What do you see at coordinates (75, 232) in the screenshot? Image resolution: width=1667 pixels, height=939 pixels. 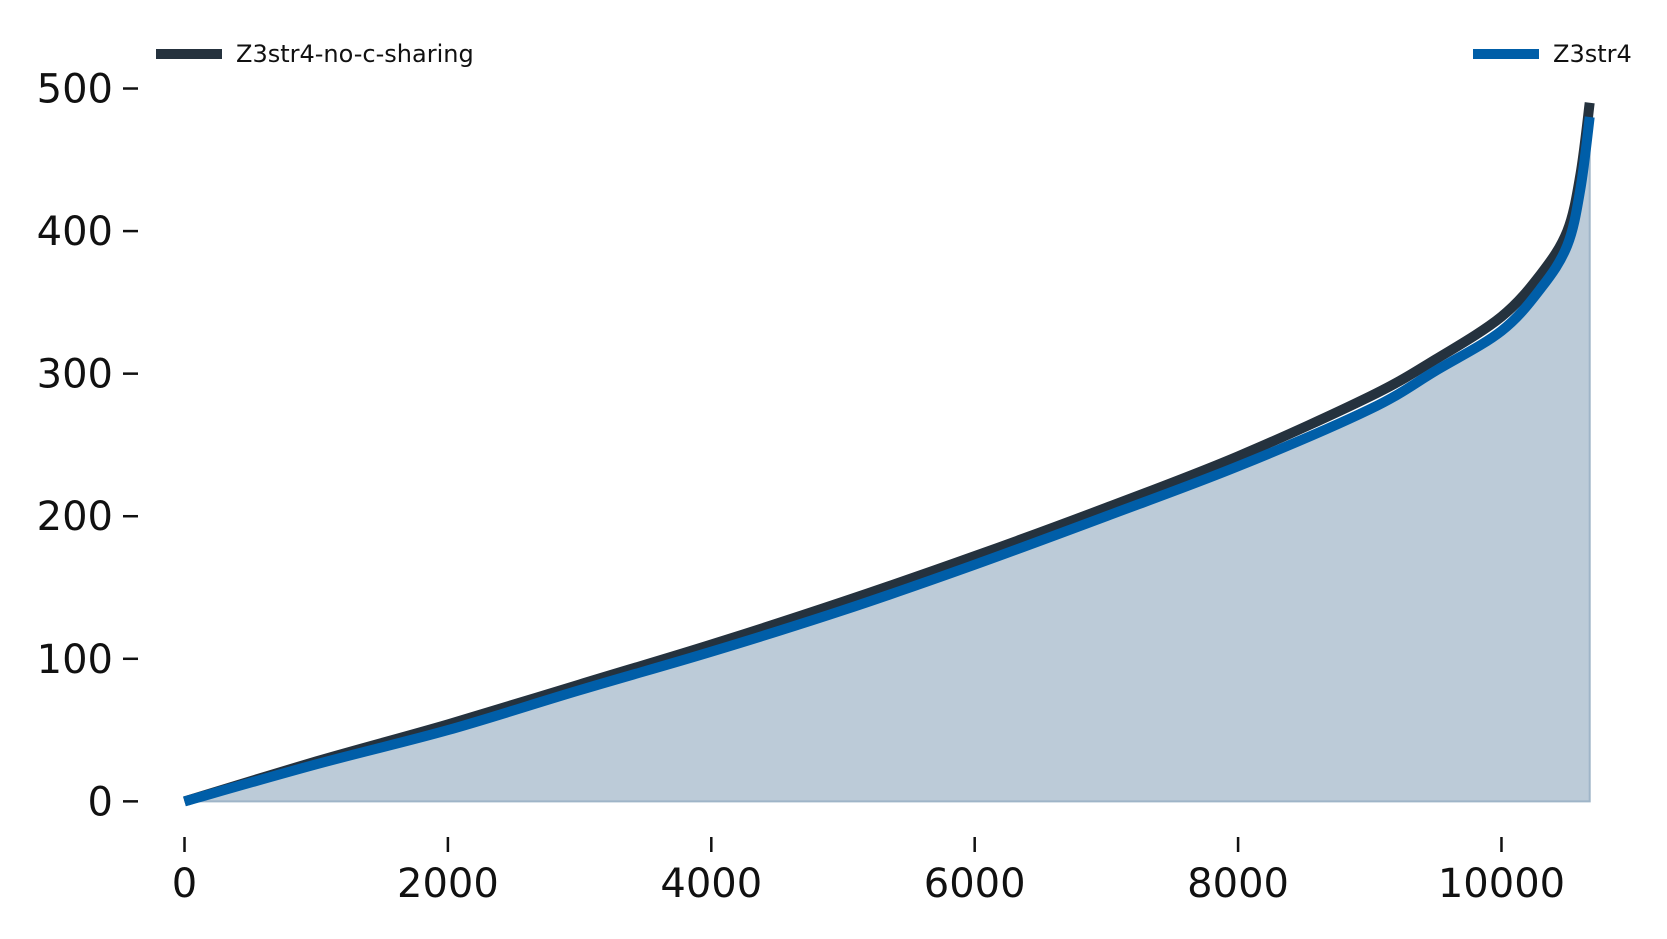 I see `y-tick-label: 400` at bounding box center [75, 232].